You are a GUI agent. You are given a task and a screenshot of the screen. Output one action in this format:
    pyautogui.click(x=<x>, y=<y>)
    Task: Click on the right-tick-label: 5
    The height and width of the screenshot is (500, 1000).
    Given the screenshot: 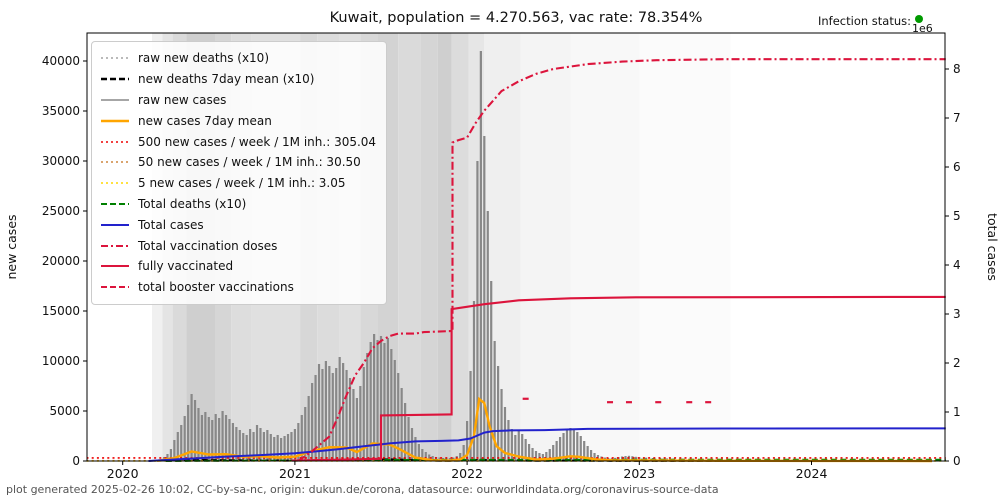 What is the action you would take?
    pyautogui.click(x=957, y=216)
    